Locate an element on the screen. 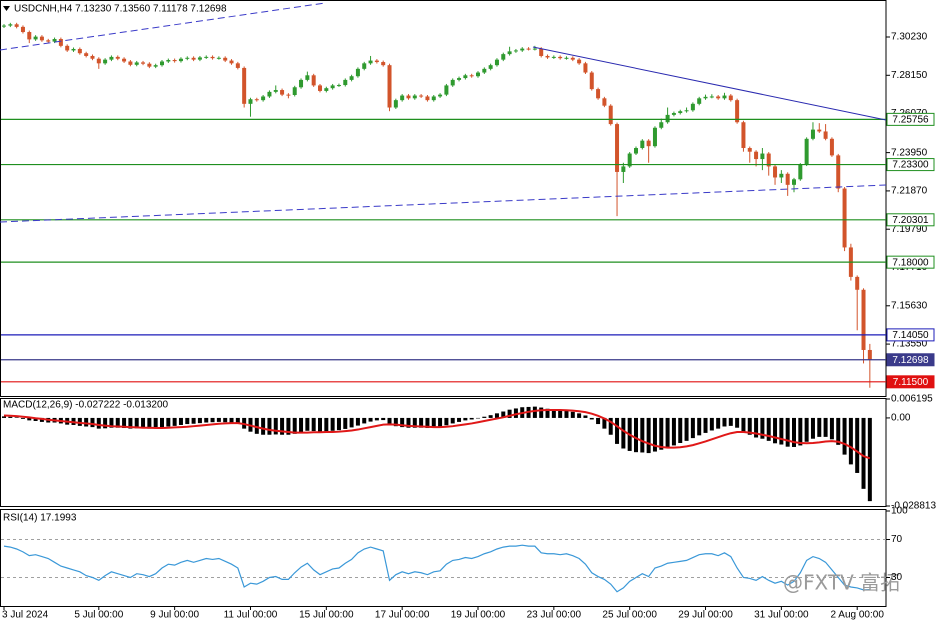 The width and height of the screenshot is (936, 624). y-tick-label: 7.19790 is located at coordinates (909, 229).